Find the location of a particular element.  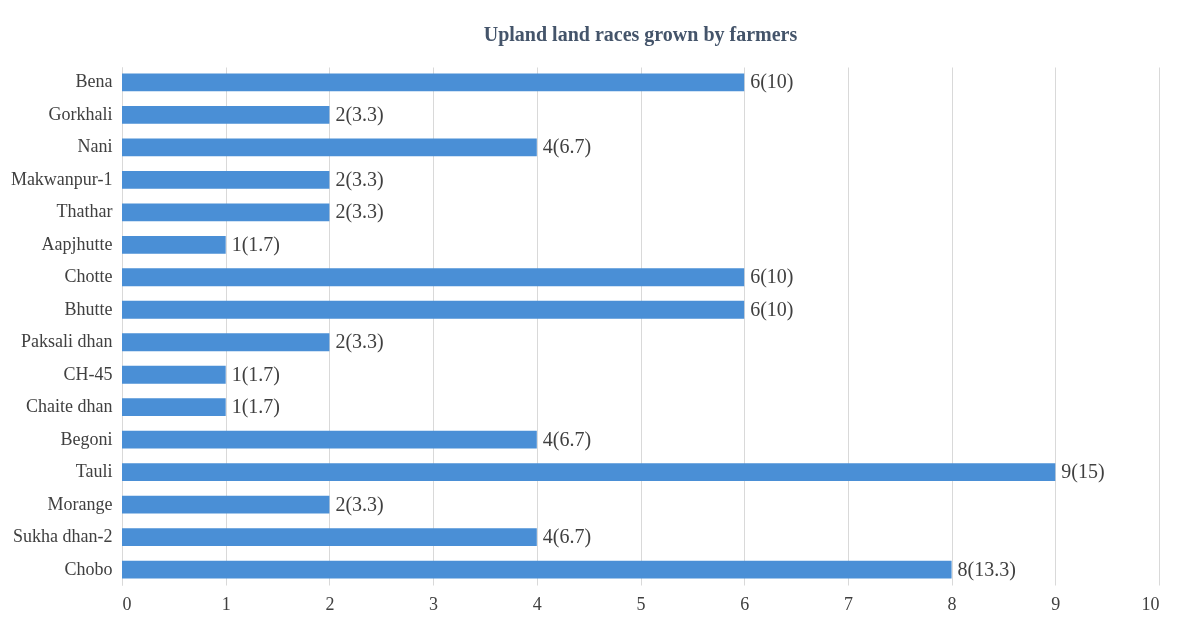

x-tick-label: 5 is located at coordinates (641, 603).